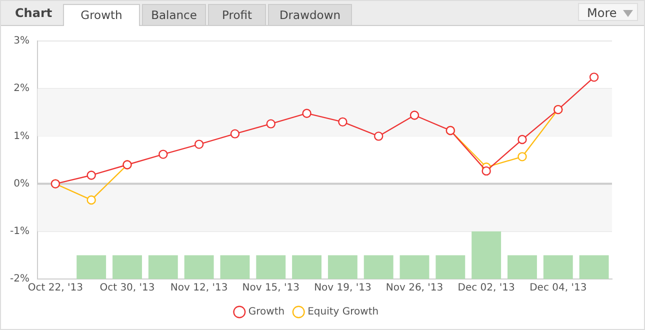  Describe the element at coordinates (22, 41) in the screenshot. I see `y-tick-label: 3%` at that location.